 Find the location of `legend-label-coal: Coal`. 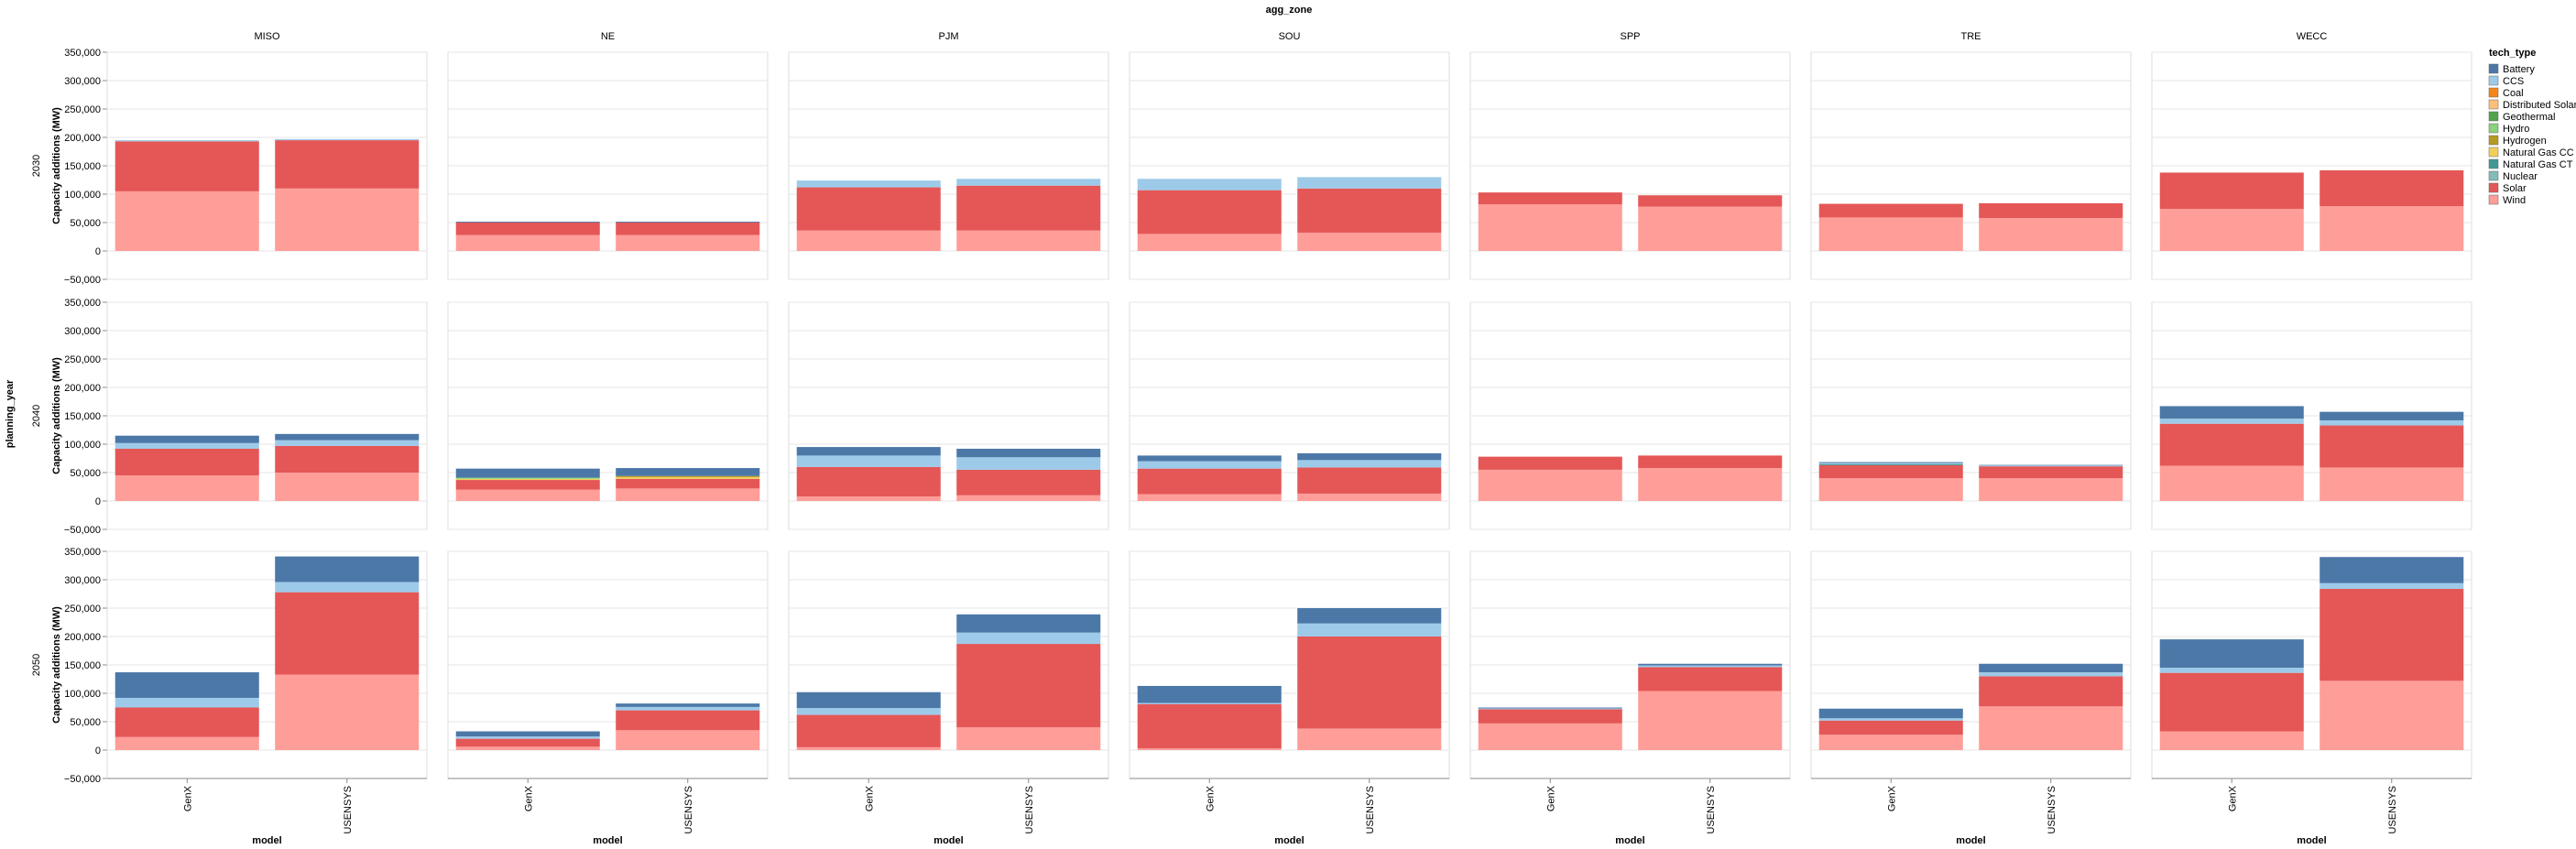

legend-label-coal: Coal is located at coordinates (2514, 93).